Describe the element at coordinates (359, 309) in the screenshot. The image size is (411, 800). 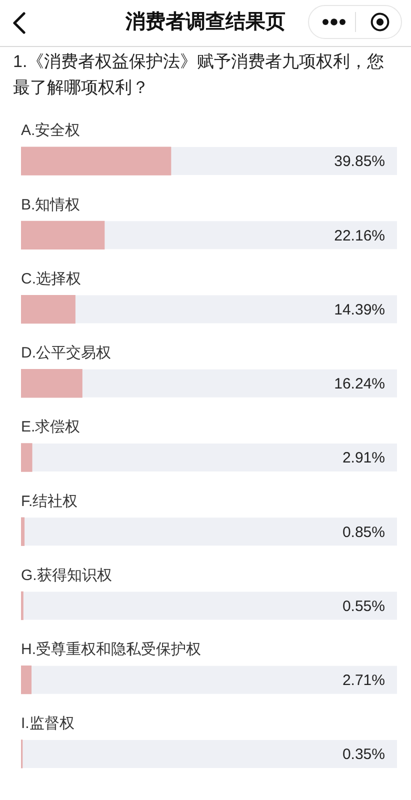
I see `data-label: 14.39%` at that location.